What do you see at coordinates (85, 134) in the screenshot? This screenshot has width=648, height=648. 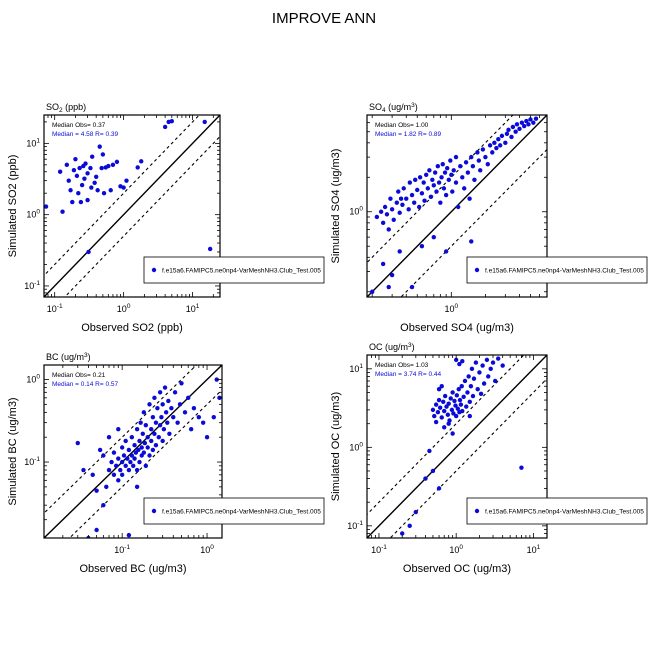 I see `median-sim-text: Median = 4.58 R= 0.39` at bounding box center [85, 134].